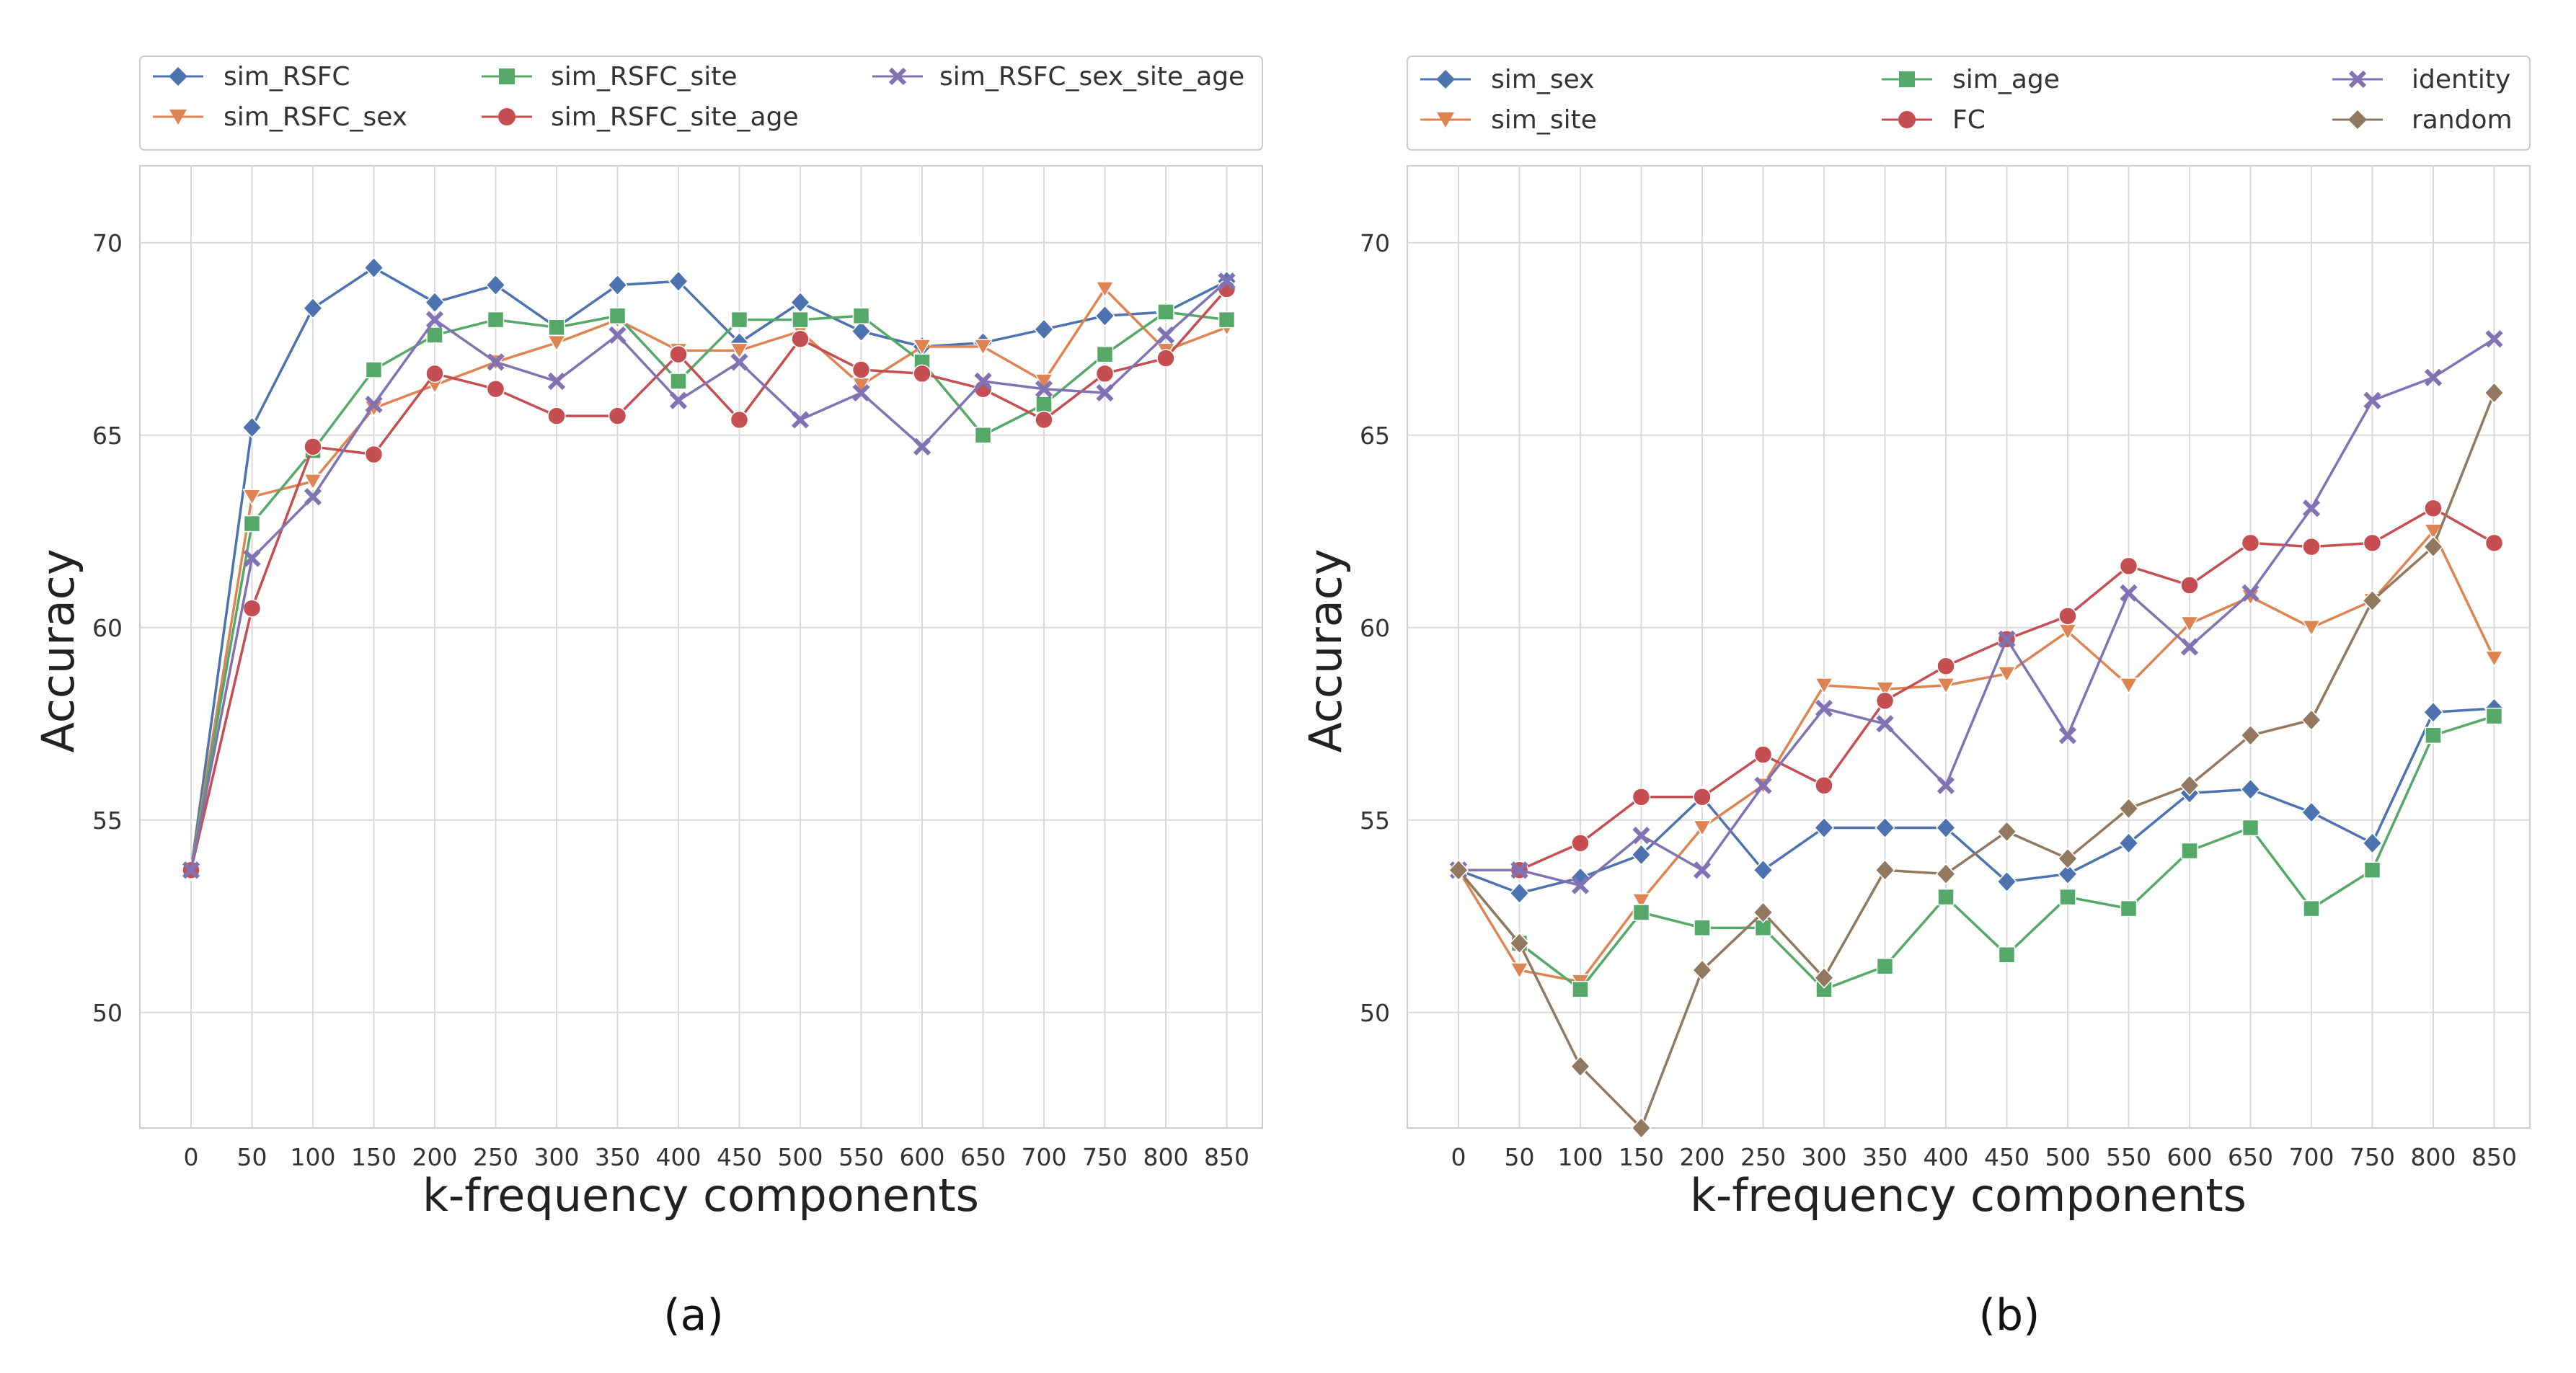 The height and width of the screenshot is (1373, 2576). What do you see at coordinates (701, 103) in the screenshot?
I see `legend-box-a` at bounding box center [701, 103].